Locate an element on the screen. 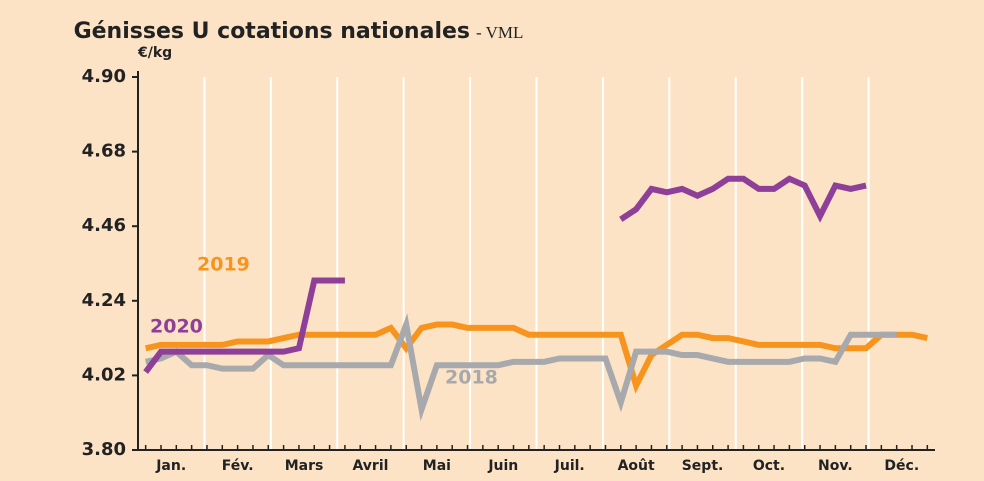 The width and height of the screenshot is (984, 481). y-tick-label: 3.80 is located at coordinates (104, 449).